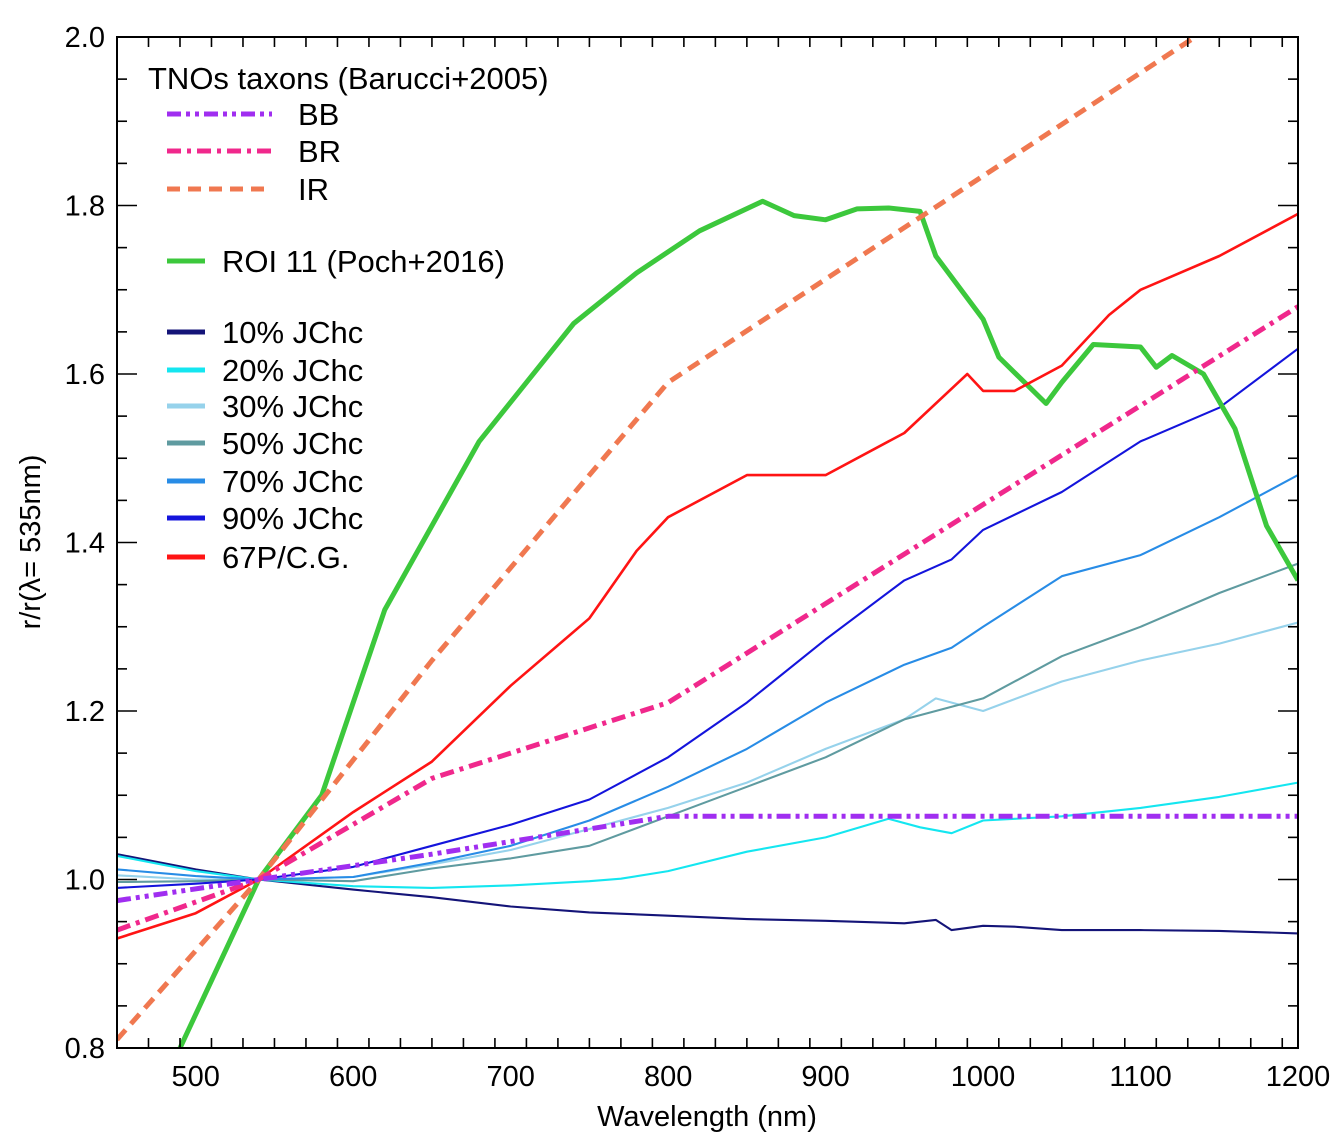 This screenshot has height=1146, width=1338. What do you see at coordinates (983, 1077) in the screenshot?
I see `x-tick-label: 1000` at bounding box center [983, 1077].